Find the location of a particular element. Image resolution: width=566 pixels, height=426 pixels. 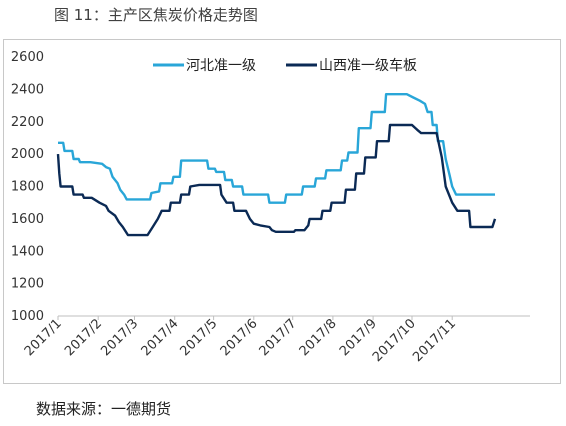

x-tick-label: 2017/4 is located at coordinates (160, 337).